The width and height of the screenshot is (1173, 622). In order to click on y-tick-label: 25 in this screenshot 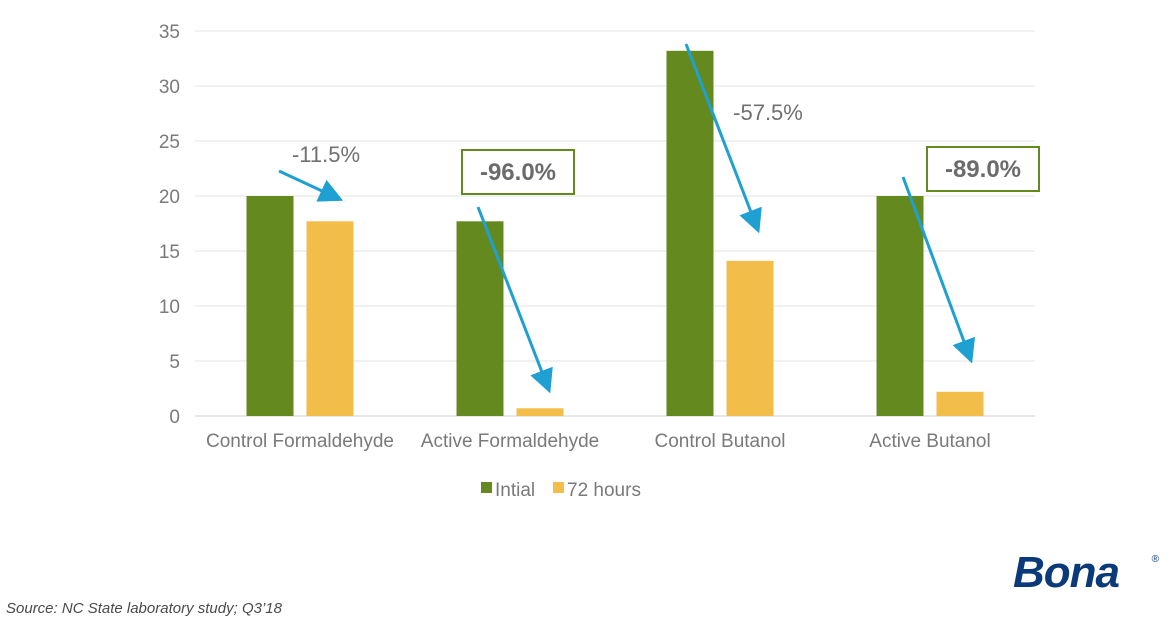, I will do `click(169, 142)`.